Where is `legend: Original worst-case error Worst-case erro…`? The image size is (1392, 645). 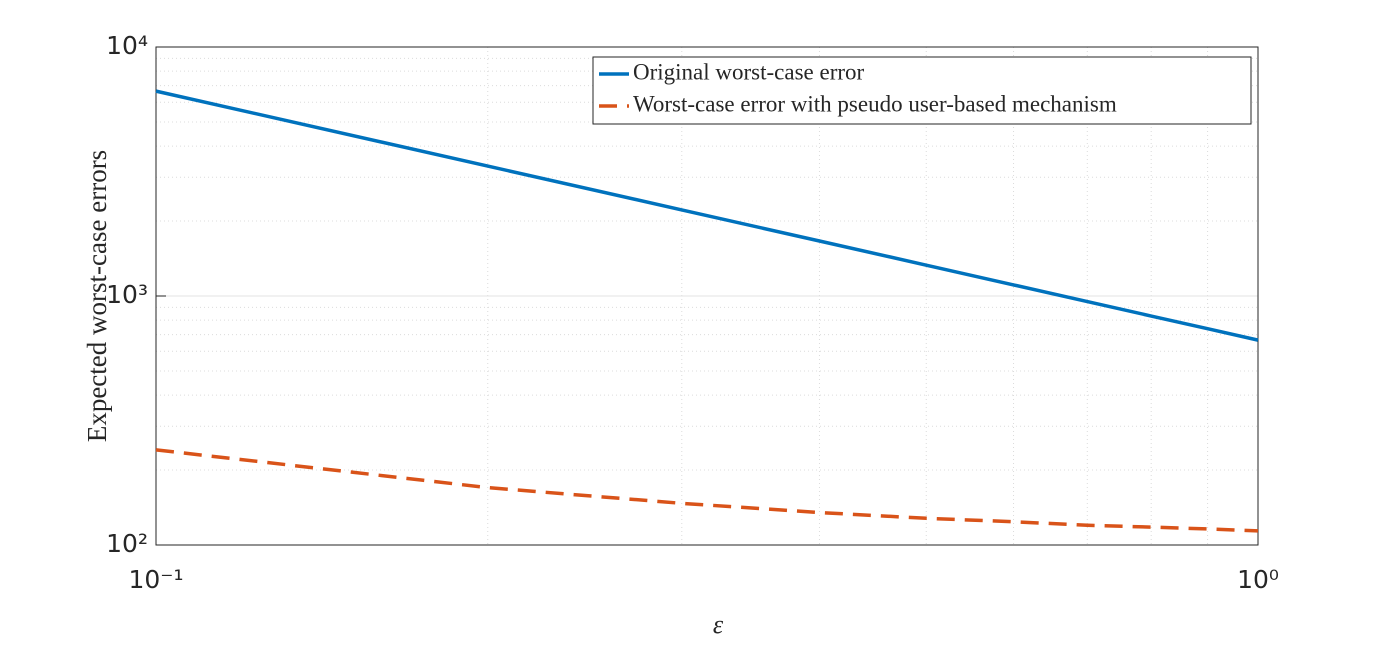 legend: Original worst-case error Worst-case erro… is located at coordinates (922, 90).